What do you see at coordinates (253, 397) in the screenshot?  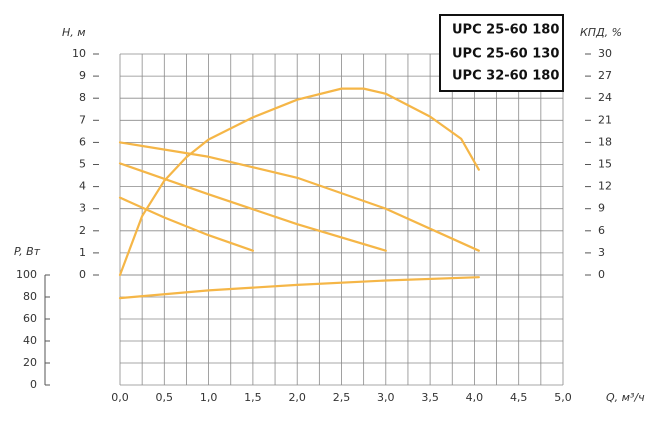 I see `x-tick-label: 1,5` at bounding box center [253, 397].